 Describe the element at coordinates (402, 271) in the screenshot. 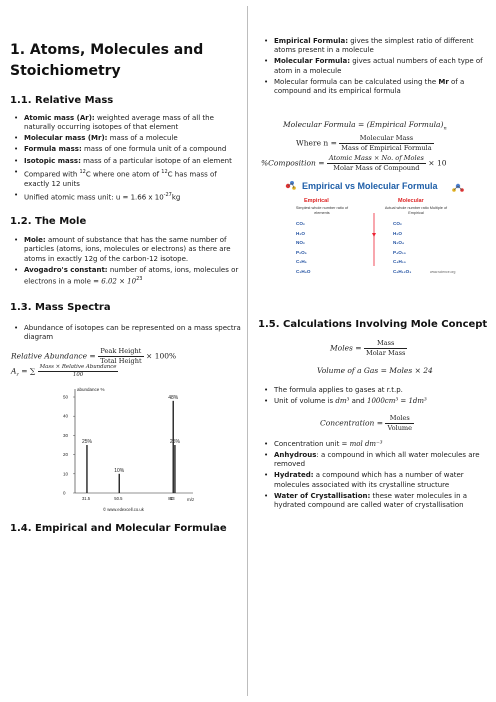

I see `molecular-formula-item: C₆H₁₂O₃` at that location.